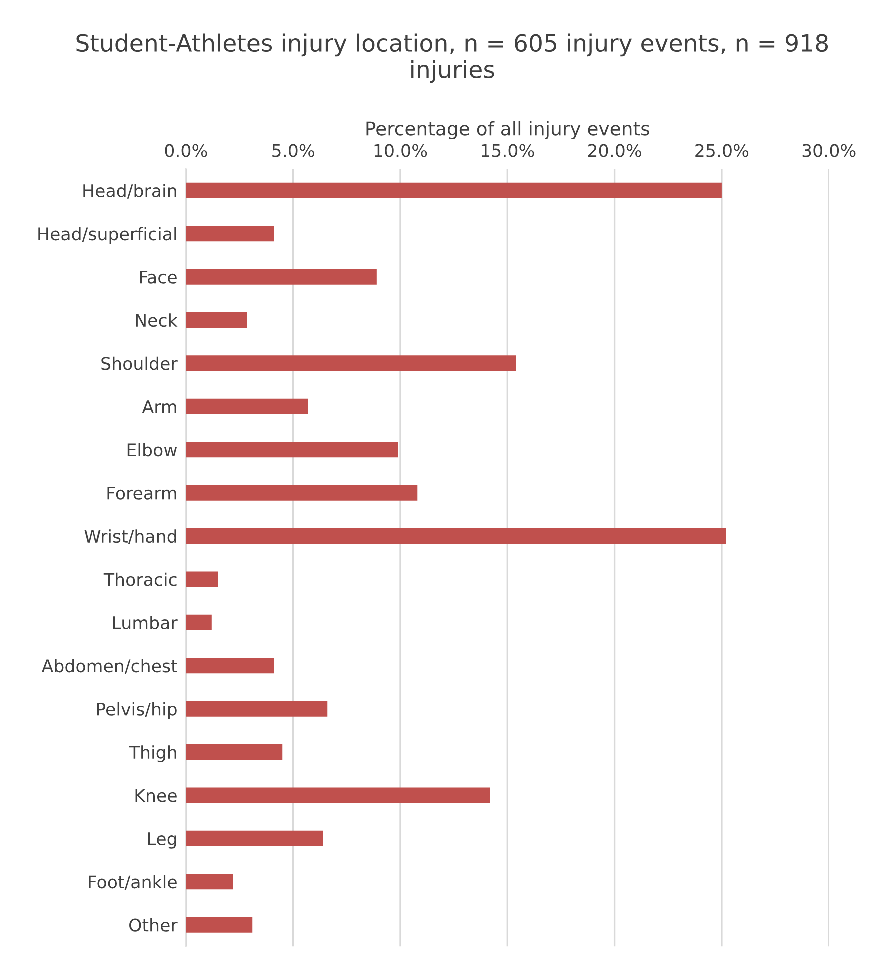 This screenshot has width=870, height=966. Describe the element at coordinates (293, 151) in the screenshot. I see `x-tick-label: 5.0%` at that location.